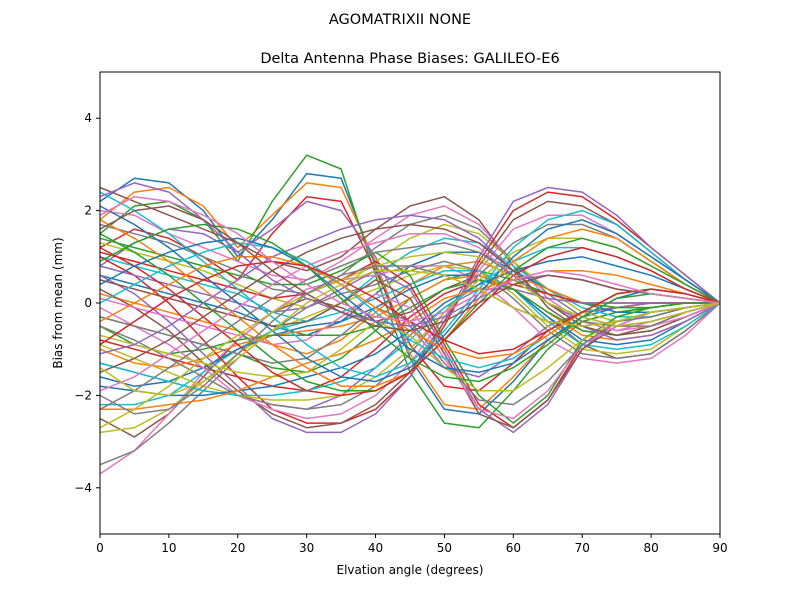 This screenshot has width=800, height=600. Describe the element at coordinates (400, 20) in the screenshot. I see `figure-suptitle: AGOMATRIXII NONE` at that location.